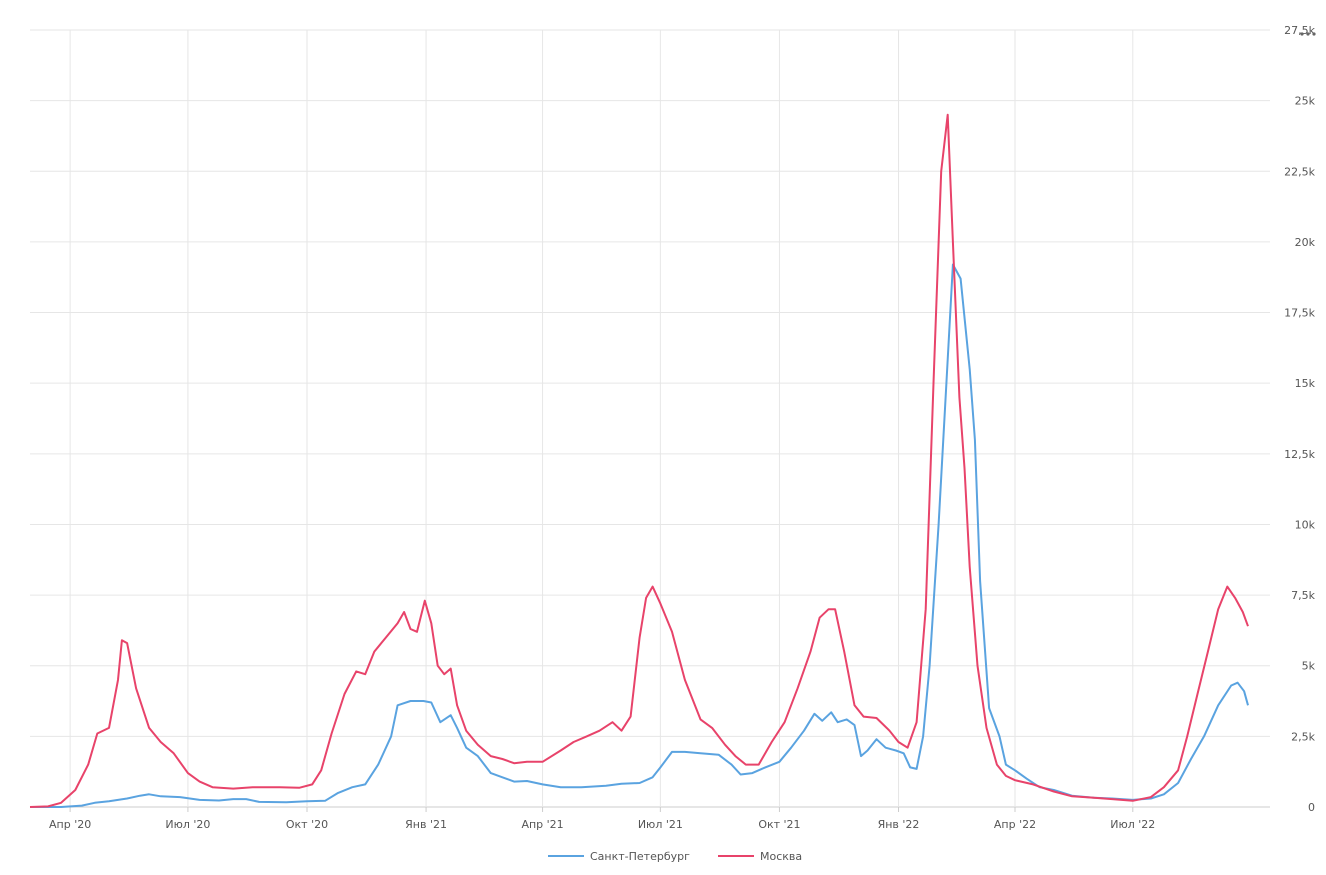 Image resolution: width=1326 pixels, height=875 pixels. What do you see at coordinates (1308, 34) in the screenshot?
I see `menu-icon` at bounding box center [1308, 34].